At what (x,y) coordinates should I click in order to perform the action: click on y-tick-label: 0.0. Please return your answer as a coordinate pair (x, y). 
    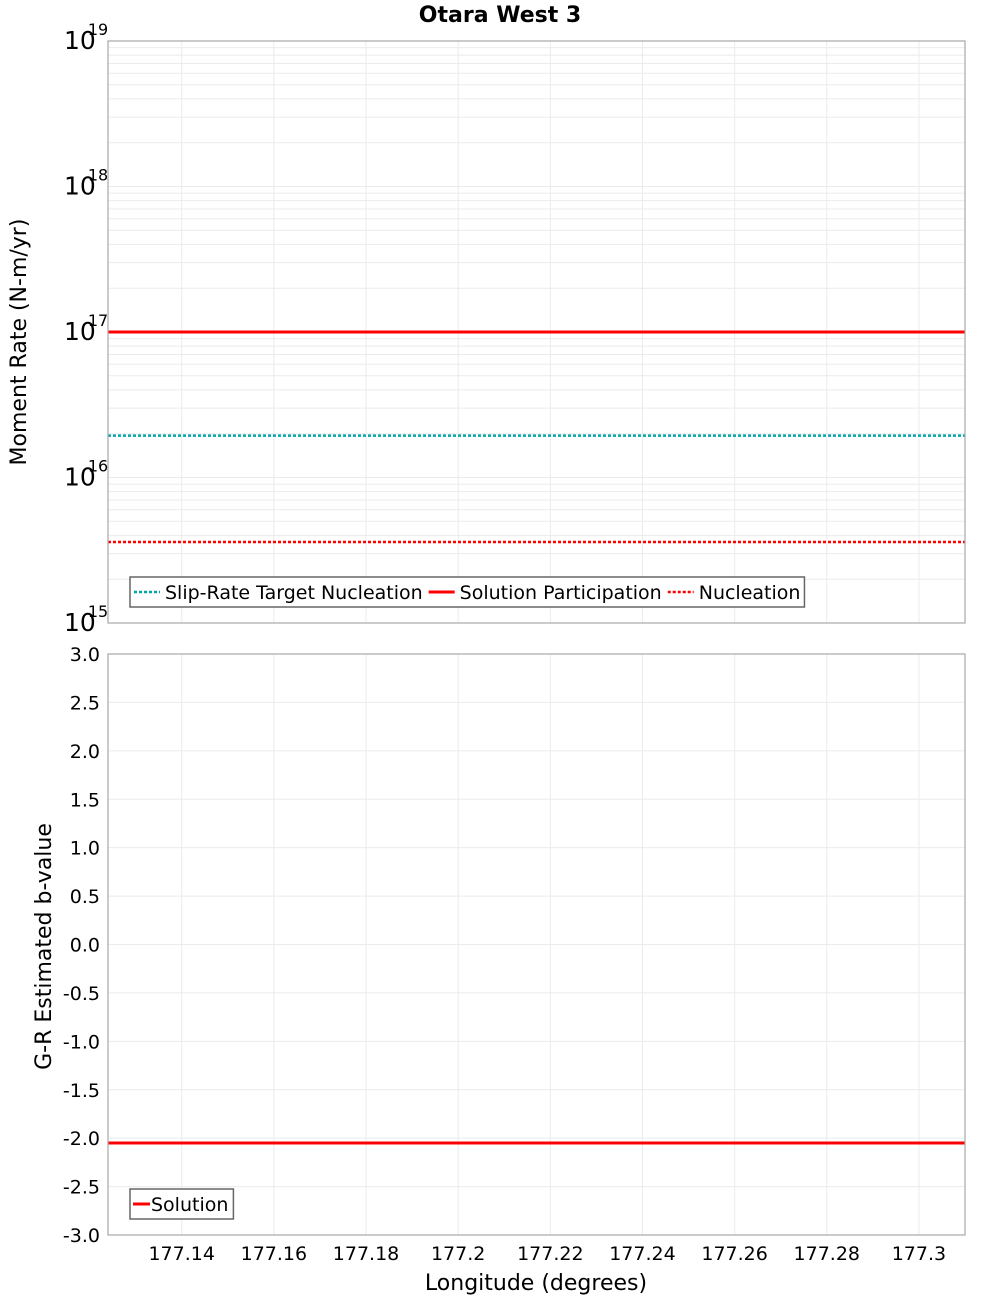
    Looking at the image, I should click on (85, 946).